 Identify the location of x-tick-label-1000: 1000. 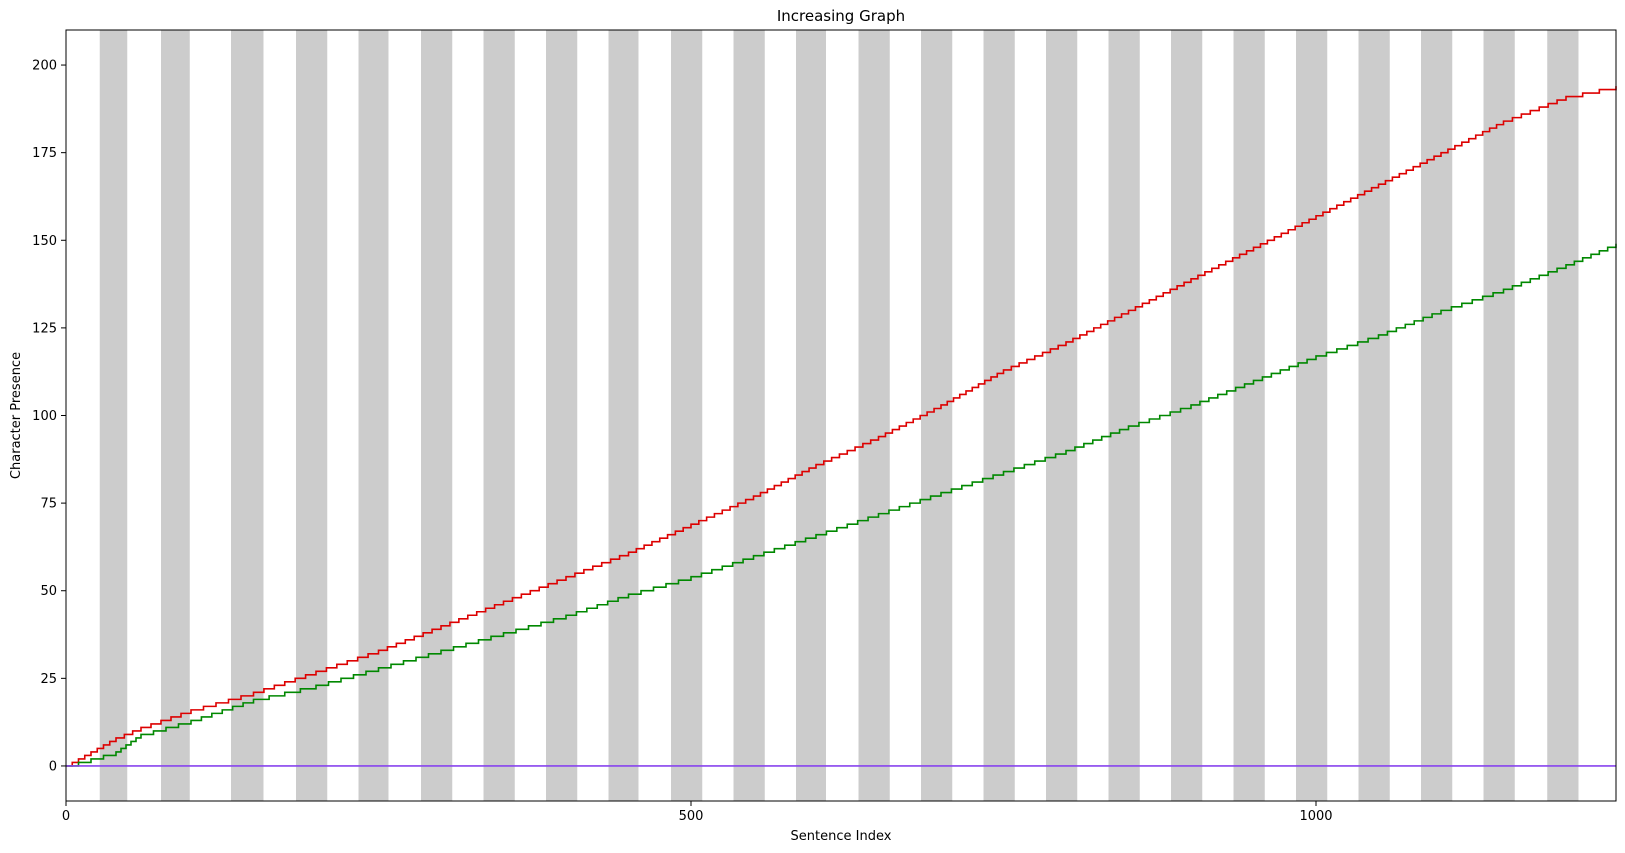
(1315, 816).